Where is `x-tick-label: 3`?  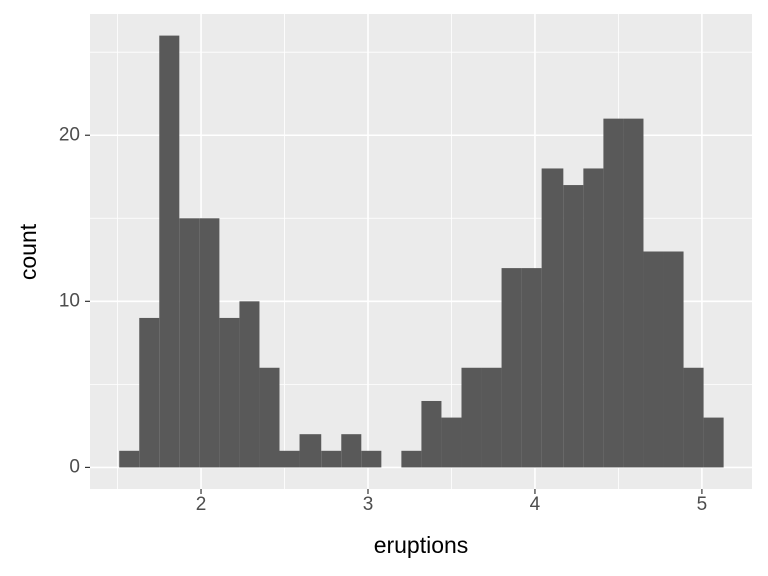
x-tick-label: 3 is located at coordinates (368, 504).